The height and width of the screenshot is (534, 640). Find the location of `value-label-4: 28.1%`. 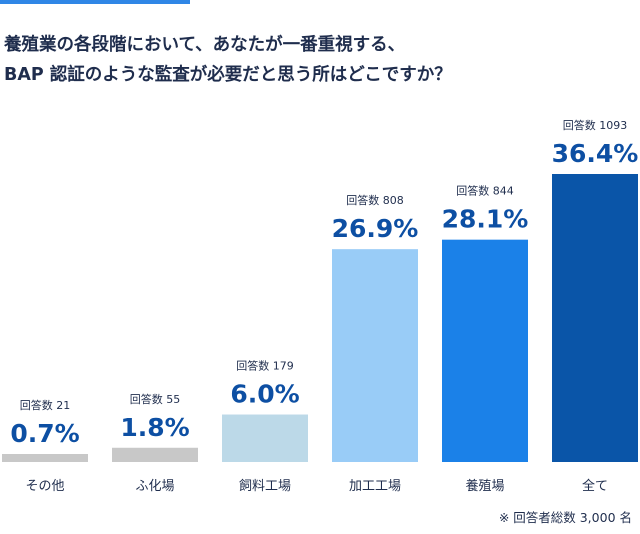

value-label-4: 28.1% is located at coordinates (485, 219).